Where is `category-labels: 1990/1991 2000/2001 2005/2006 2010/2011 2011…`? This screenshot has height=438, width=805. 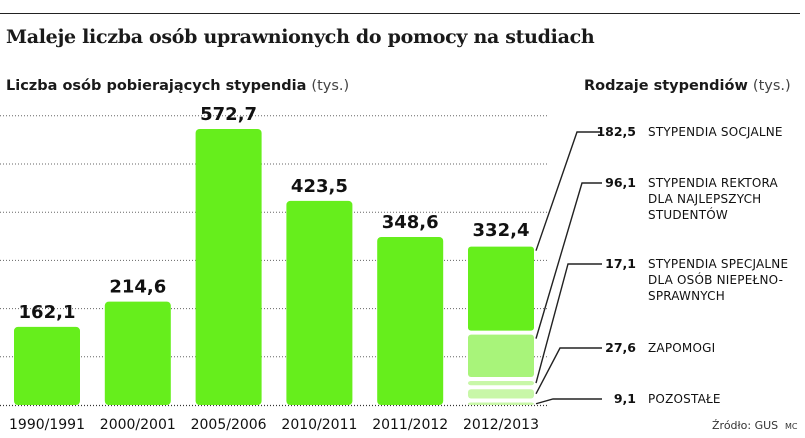
category-labels: 1990/1991 2000/2001 2005/2006 2010/2011 2011… is located at coordinates (274, 425).